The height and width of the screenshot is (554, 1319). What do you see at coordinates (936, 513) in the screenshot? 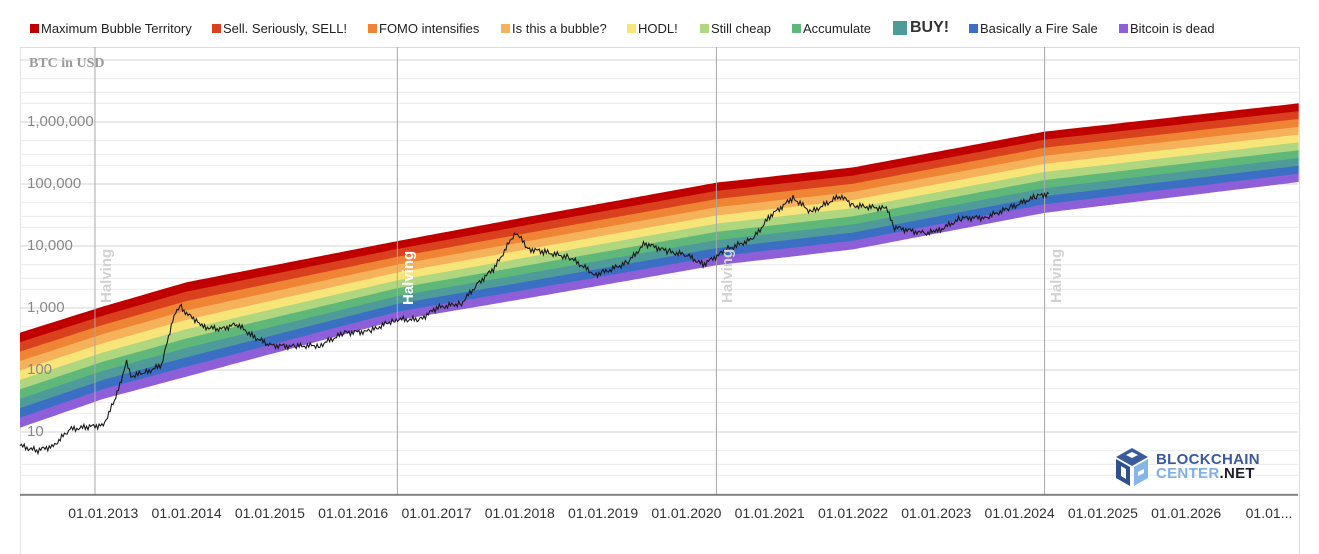
I see `x-tick-label: 01.01.2023` at bounding box center [936, 513].